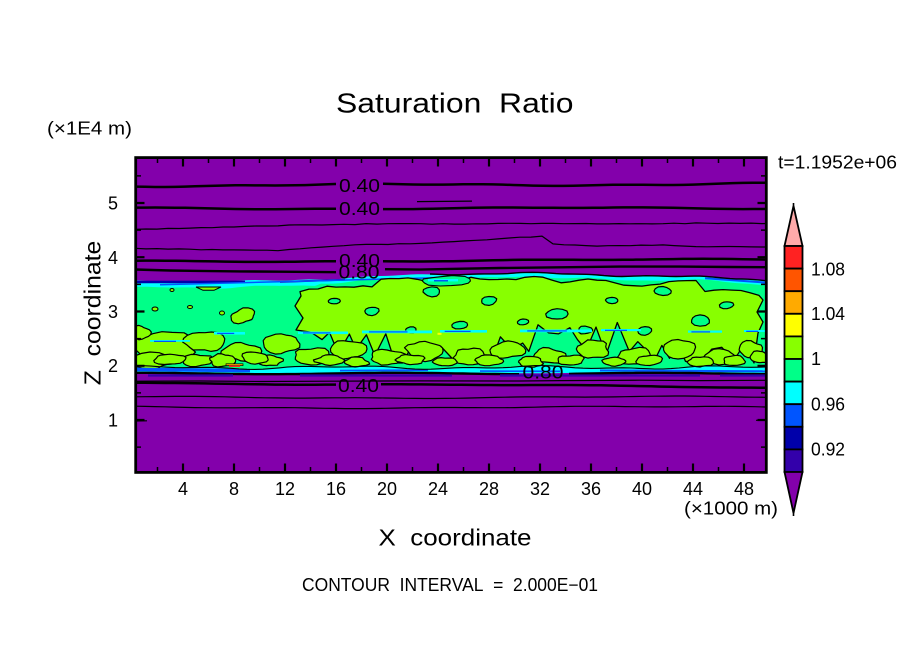  What do you see at coordinates (489, 489) in the screenshot?
I see `svg-text: 28` at bounding box center [489, 489].